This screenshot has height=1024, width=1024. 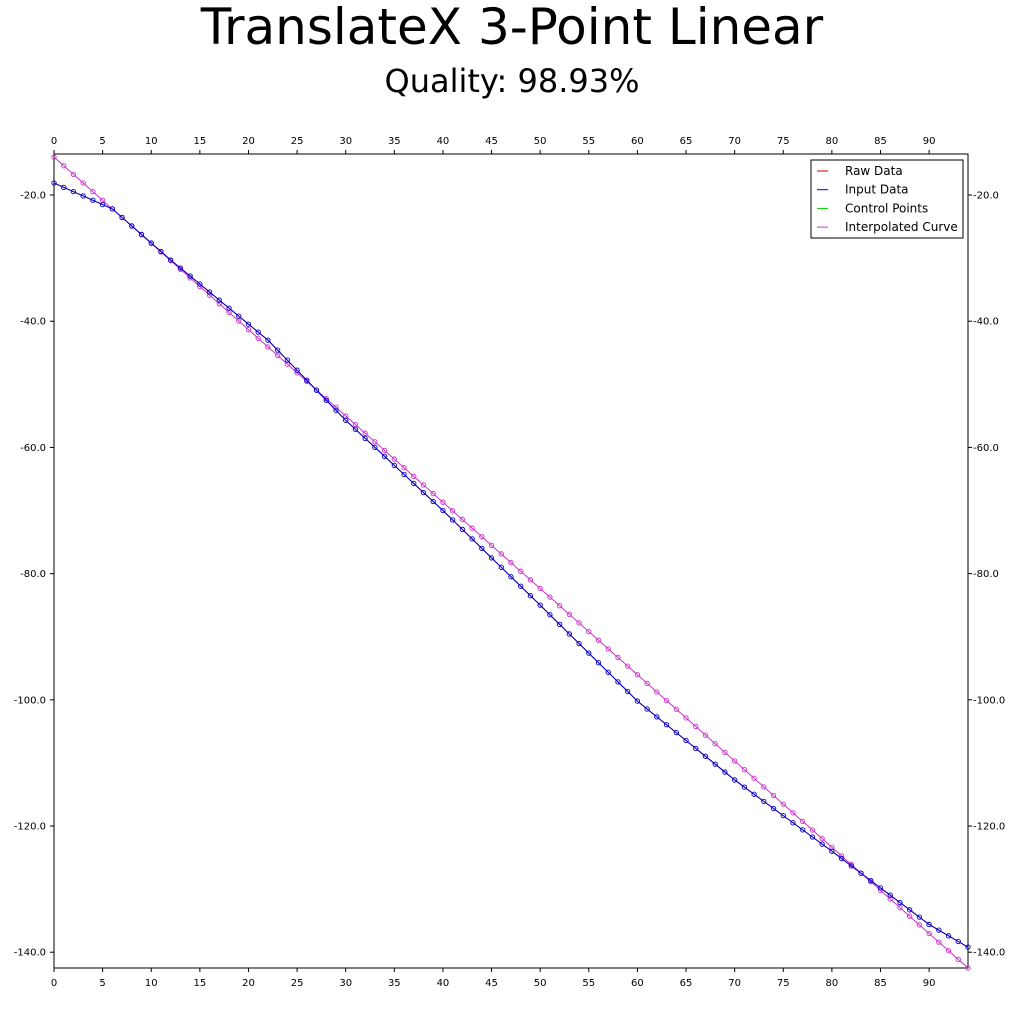 I want to click on y-tick-label-left: -120.0, so click(x=30, y=827).